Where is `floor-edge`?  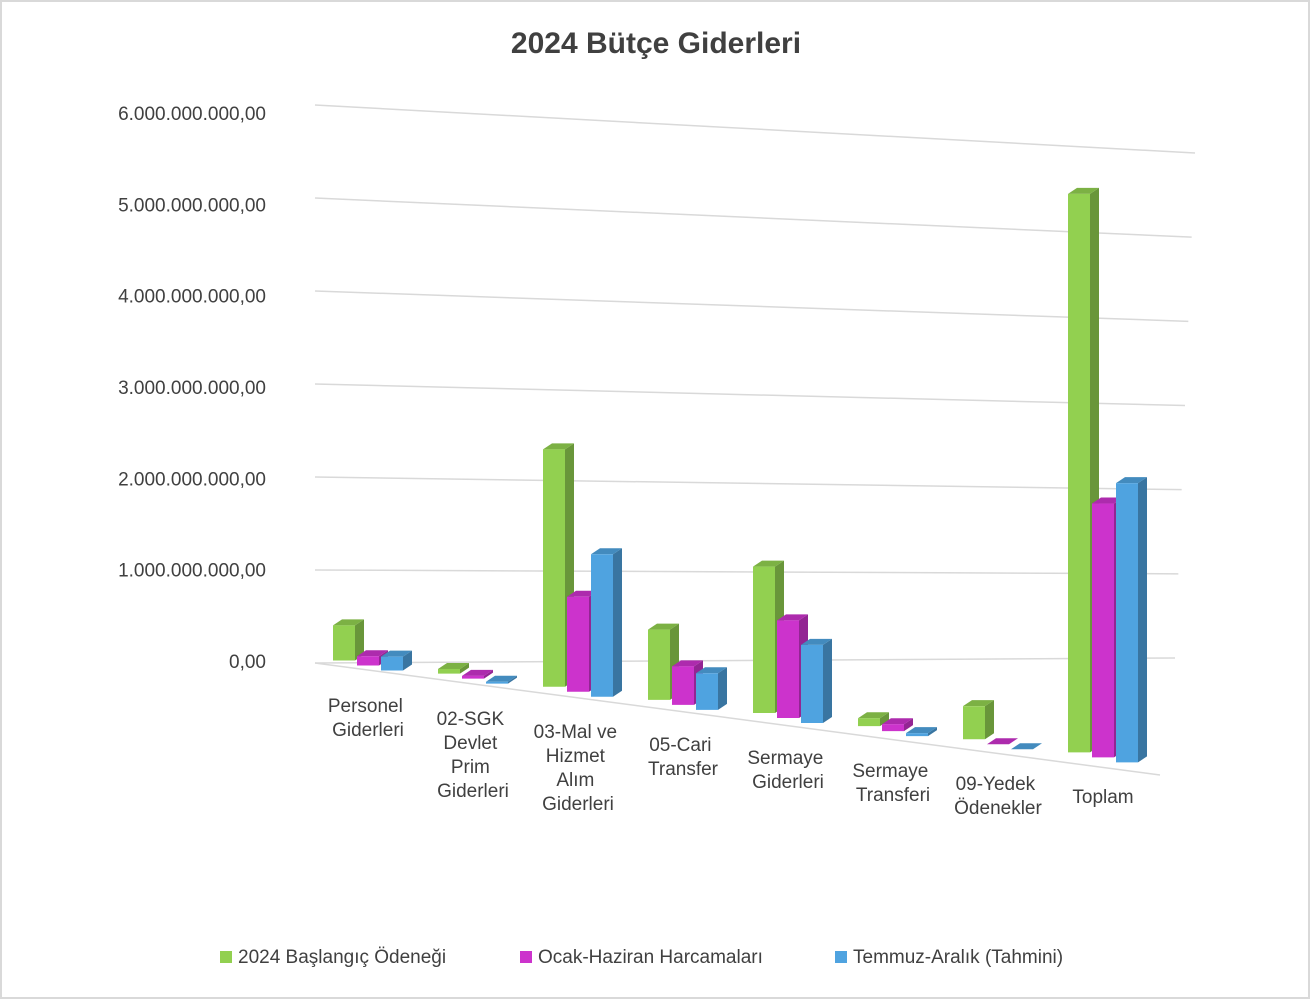 floor-edge is located at coordinates (737, 719).